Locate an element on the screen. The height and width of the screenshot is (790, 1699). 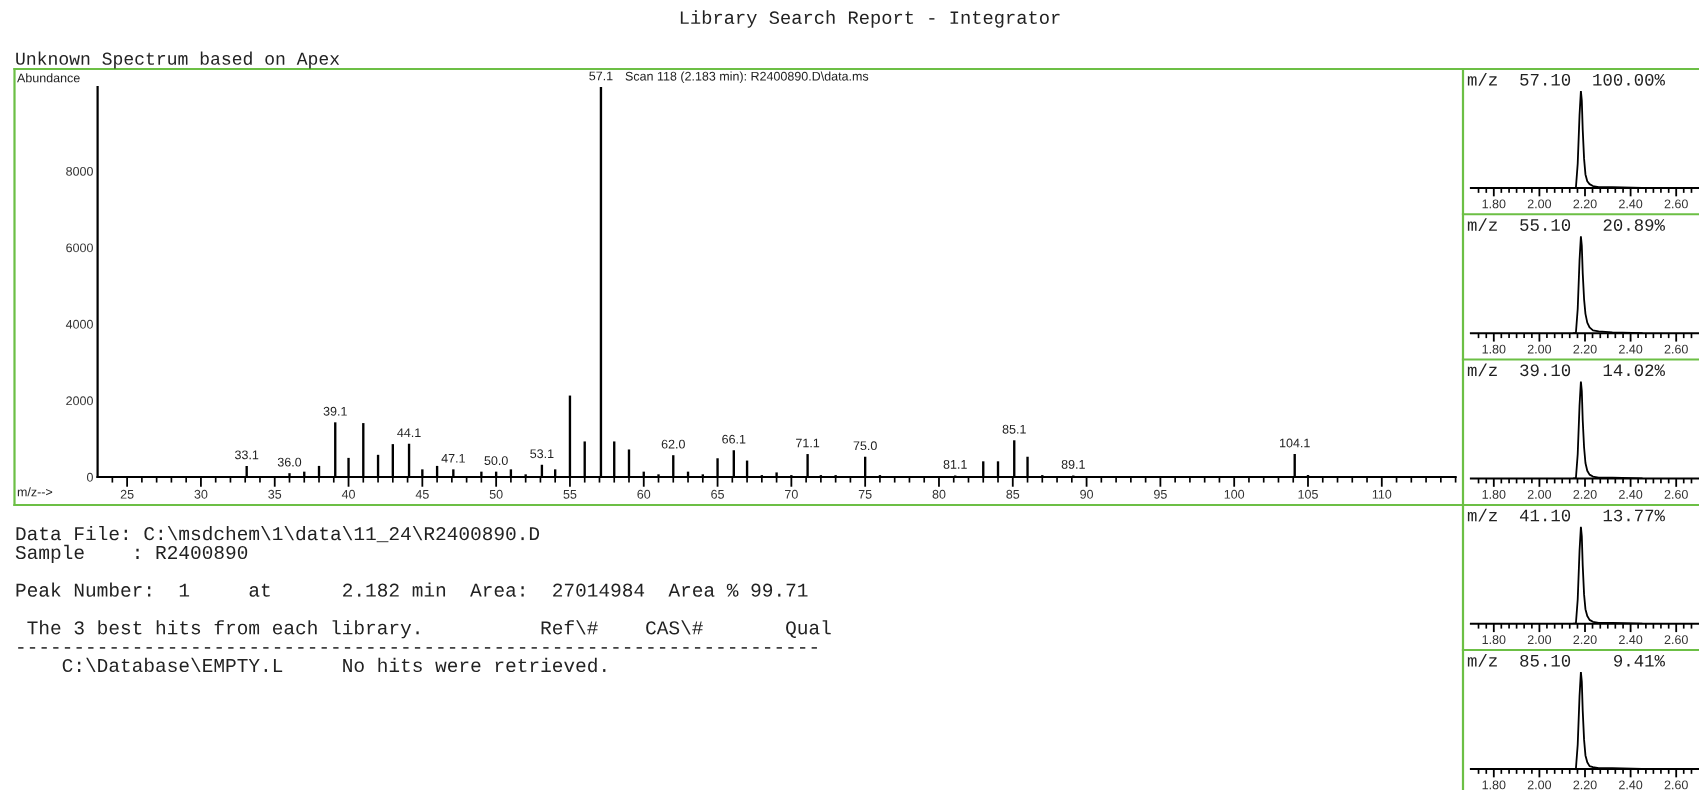
annotation: 66.1 is located at coordinates (734, 439).